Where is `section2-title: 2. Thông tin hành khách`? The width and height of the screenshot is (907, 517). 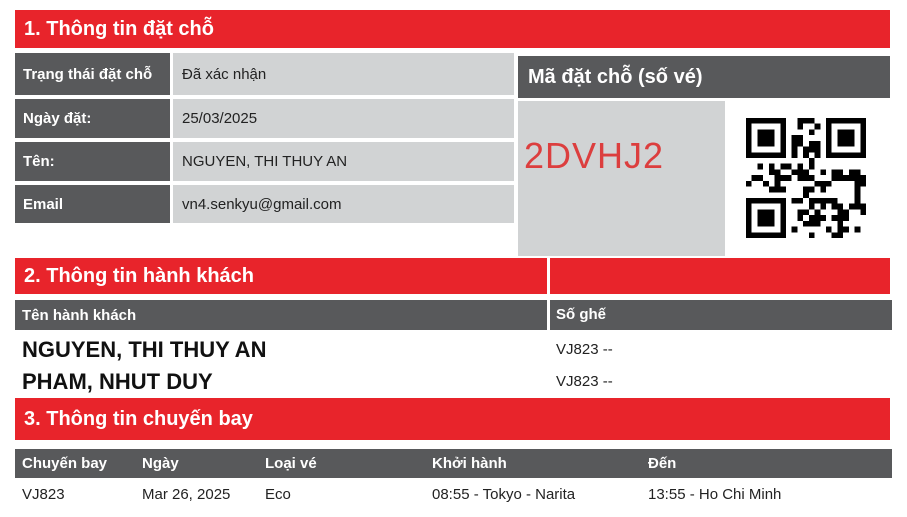
section2-title: 2. Thông tin hành khách is located at coordinates (139, 275).